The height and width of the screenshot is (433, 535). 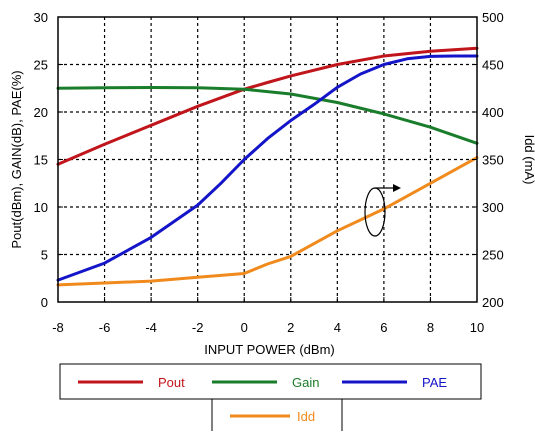 What do you see at coordinates (58, 327) in the screenshot?
I see `x-tick-label: -8` at bounding box center [58, 327].